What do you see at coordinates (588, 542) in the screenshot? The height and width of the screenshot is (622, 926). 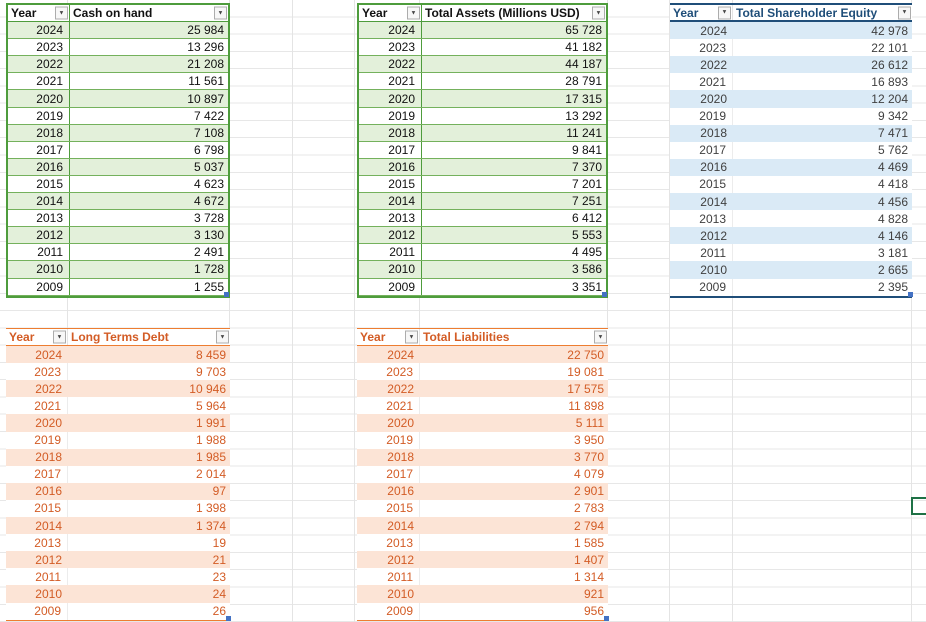 I see `value-cell: 1 585` at bounding box center [588, 542].